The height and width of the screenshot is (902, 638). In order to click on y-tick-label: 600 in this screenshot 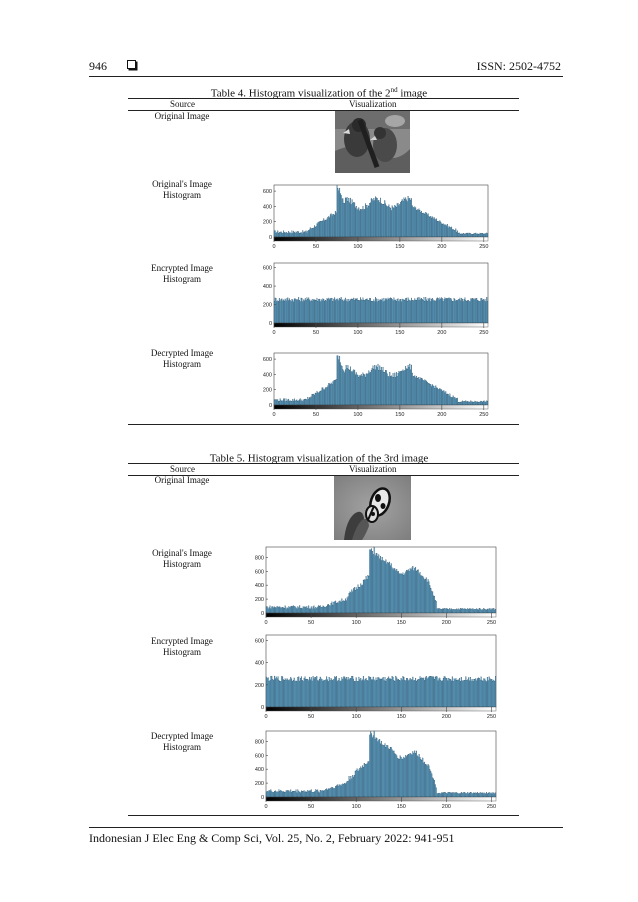, I will do `click(267, 269)`.